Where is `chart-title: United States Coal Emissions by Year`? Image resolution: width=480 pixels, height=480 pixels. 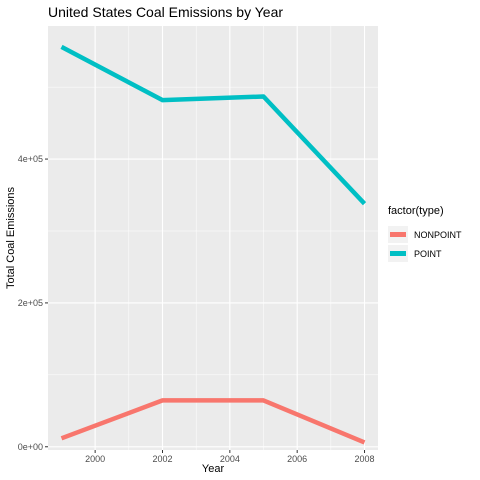 chart-title: United States Coal Emissions by Year is located at coordinates (165, 12).